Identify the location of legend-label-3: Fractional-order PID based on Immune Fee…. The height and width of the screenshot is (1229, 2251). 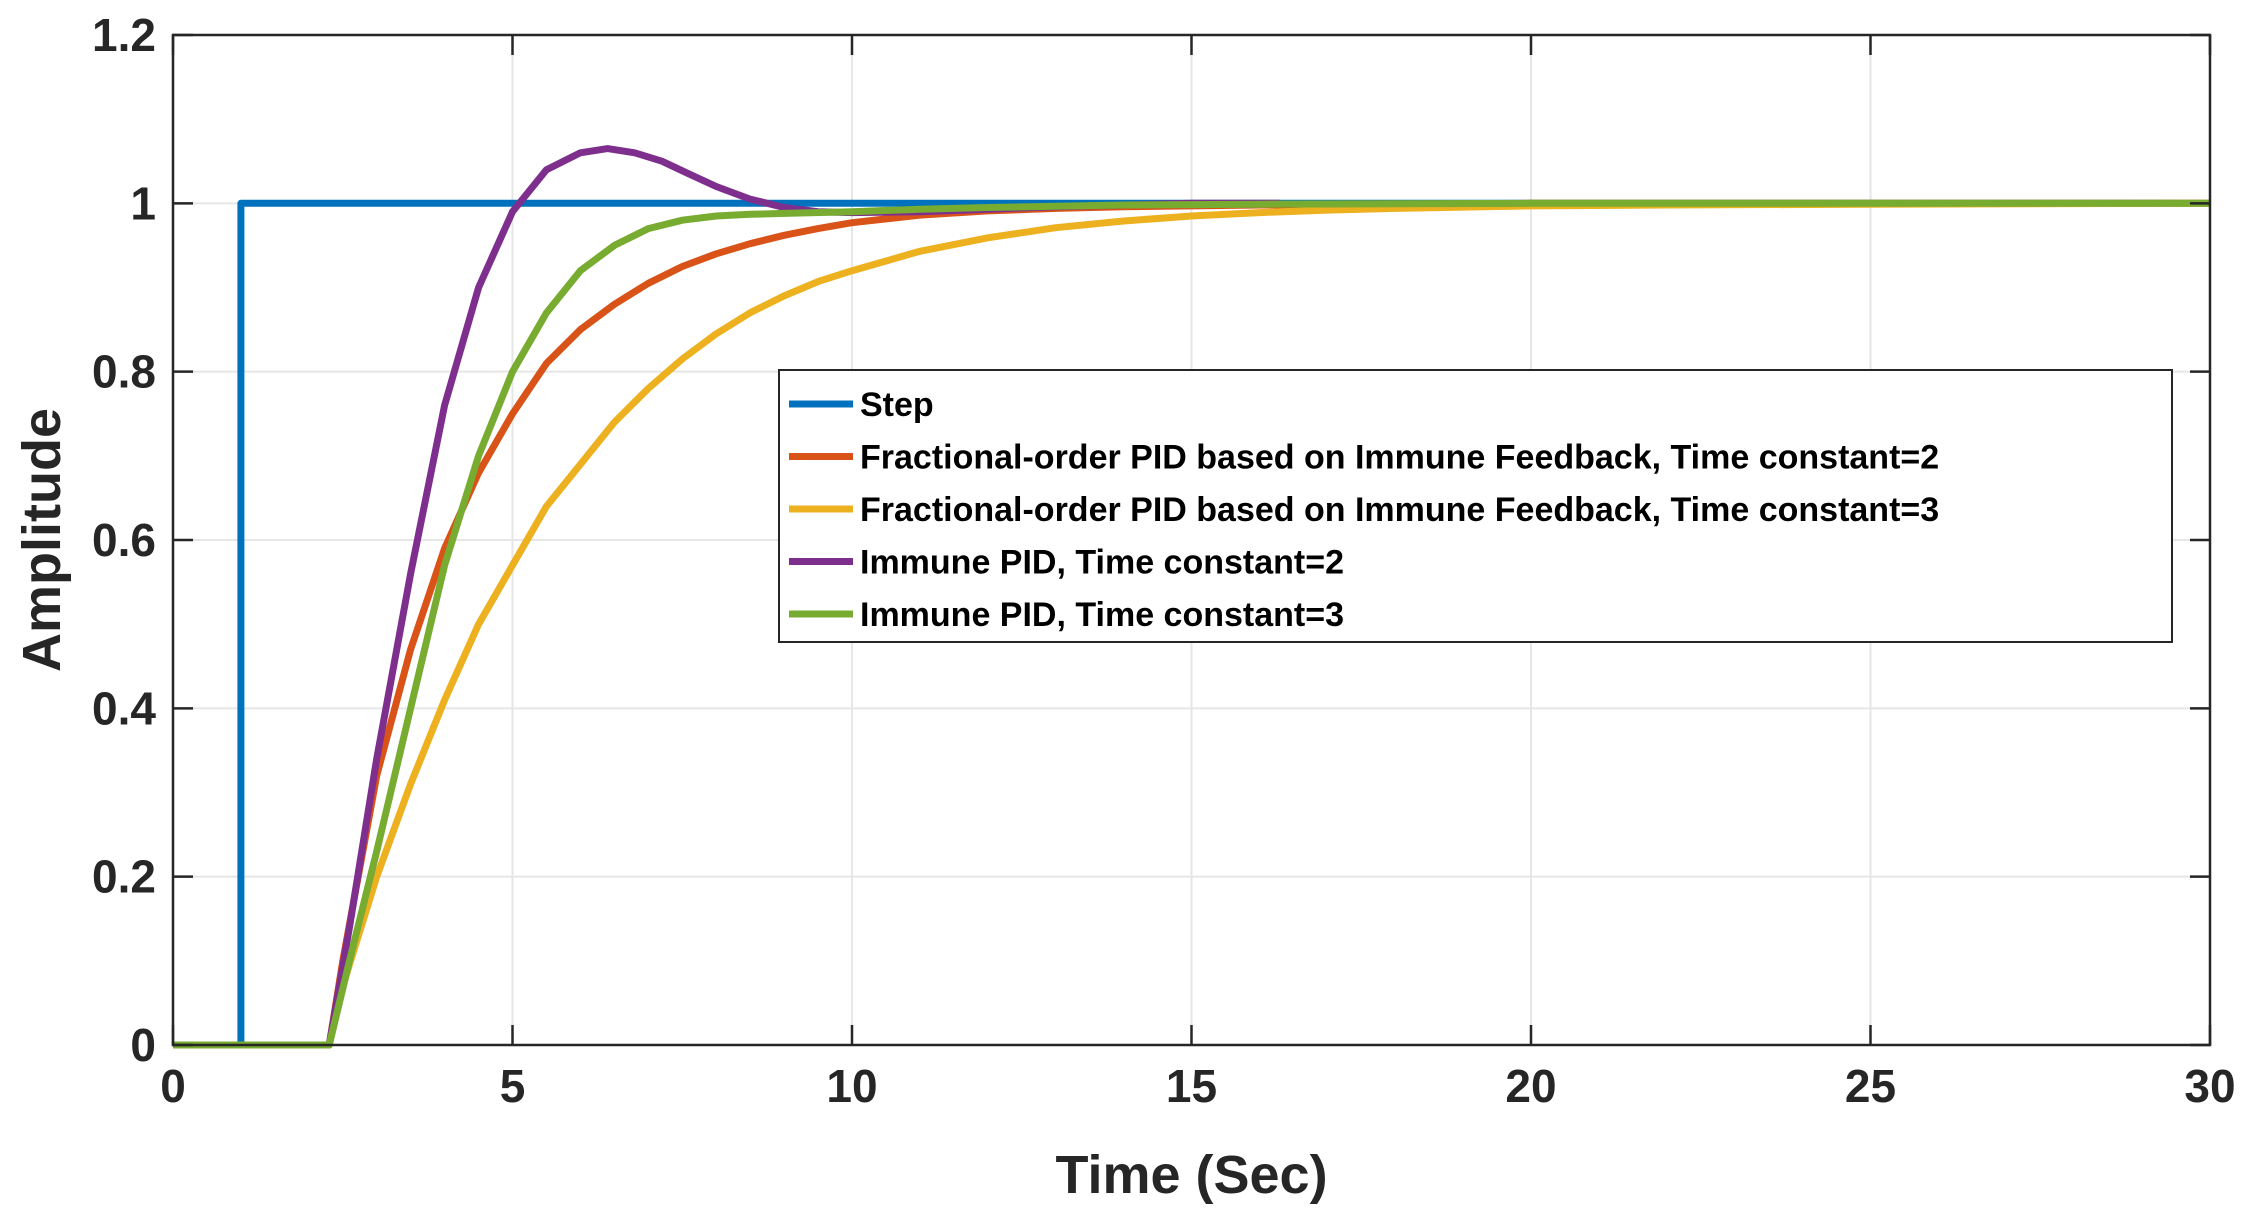
(1399, 510).